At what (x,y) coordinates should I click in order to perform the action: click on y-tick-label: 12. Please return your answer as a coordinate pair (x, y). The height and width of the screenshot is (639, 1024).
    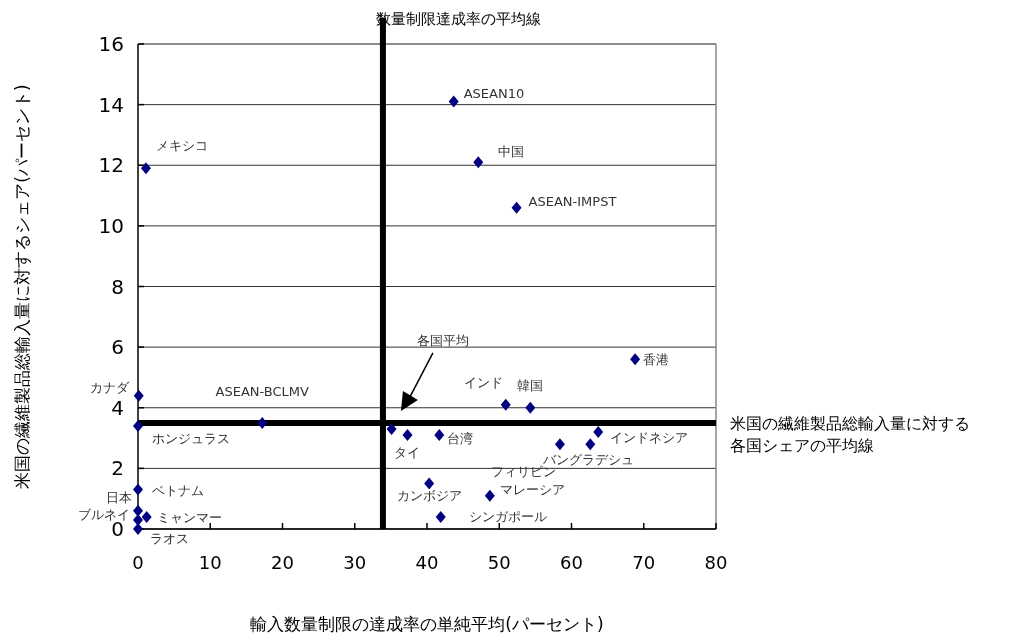
    Looking at the image, I should click on (111, 165).